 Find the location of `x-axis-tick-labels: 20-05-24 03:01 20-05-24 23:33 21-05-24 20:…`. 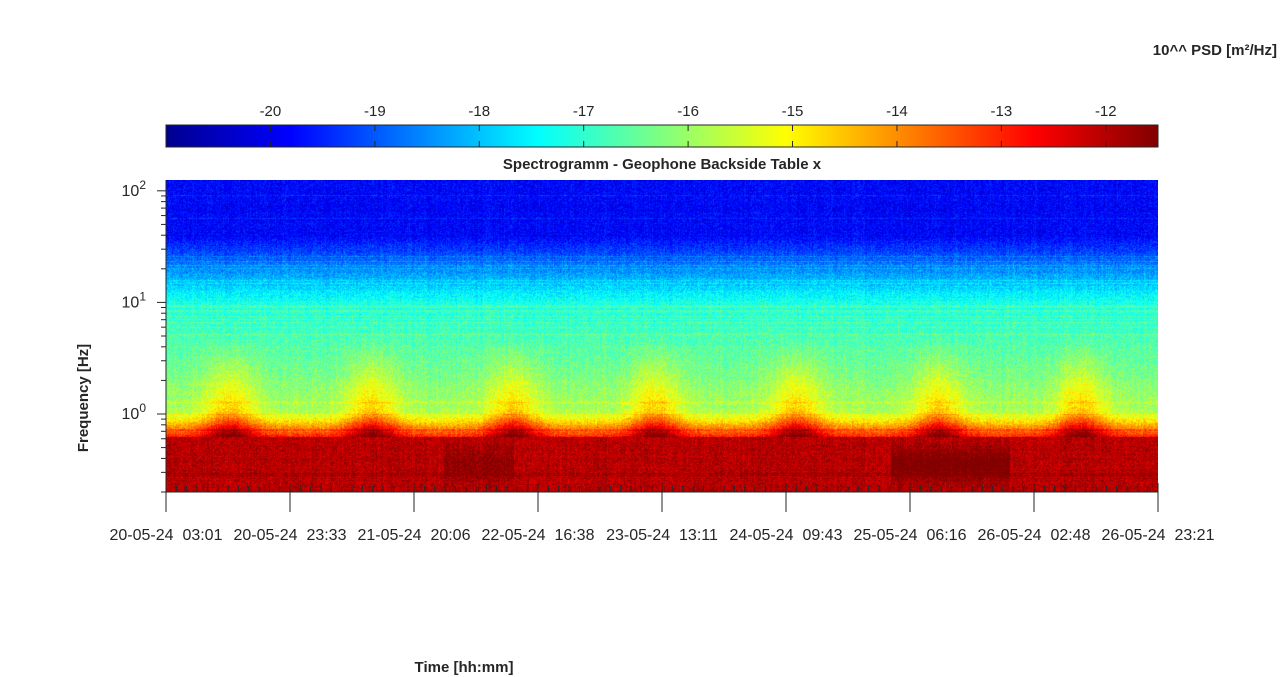

x-axis-tick-labels: 20-05-24 03:01 20-05-24 23:33 21-05-24 20:… is located at coordinates (662, 535).